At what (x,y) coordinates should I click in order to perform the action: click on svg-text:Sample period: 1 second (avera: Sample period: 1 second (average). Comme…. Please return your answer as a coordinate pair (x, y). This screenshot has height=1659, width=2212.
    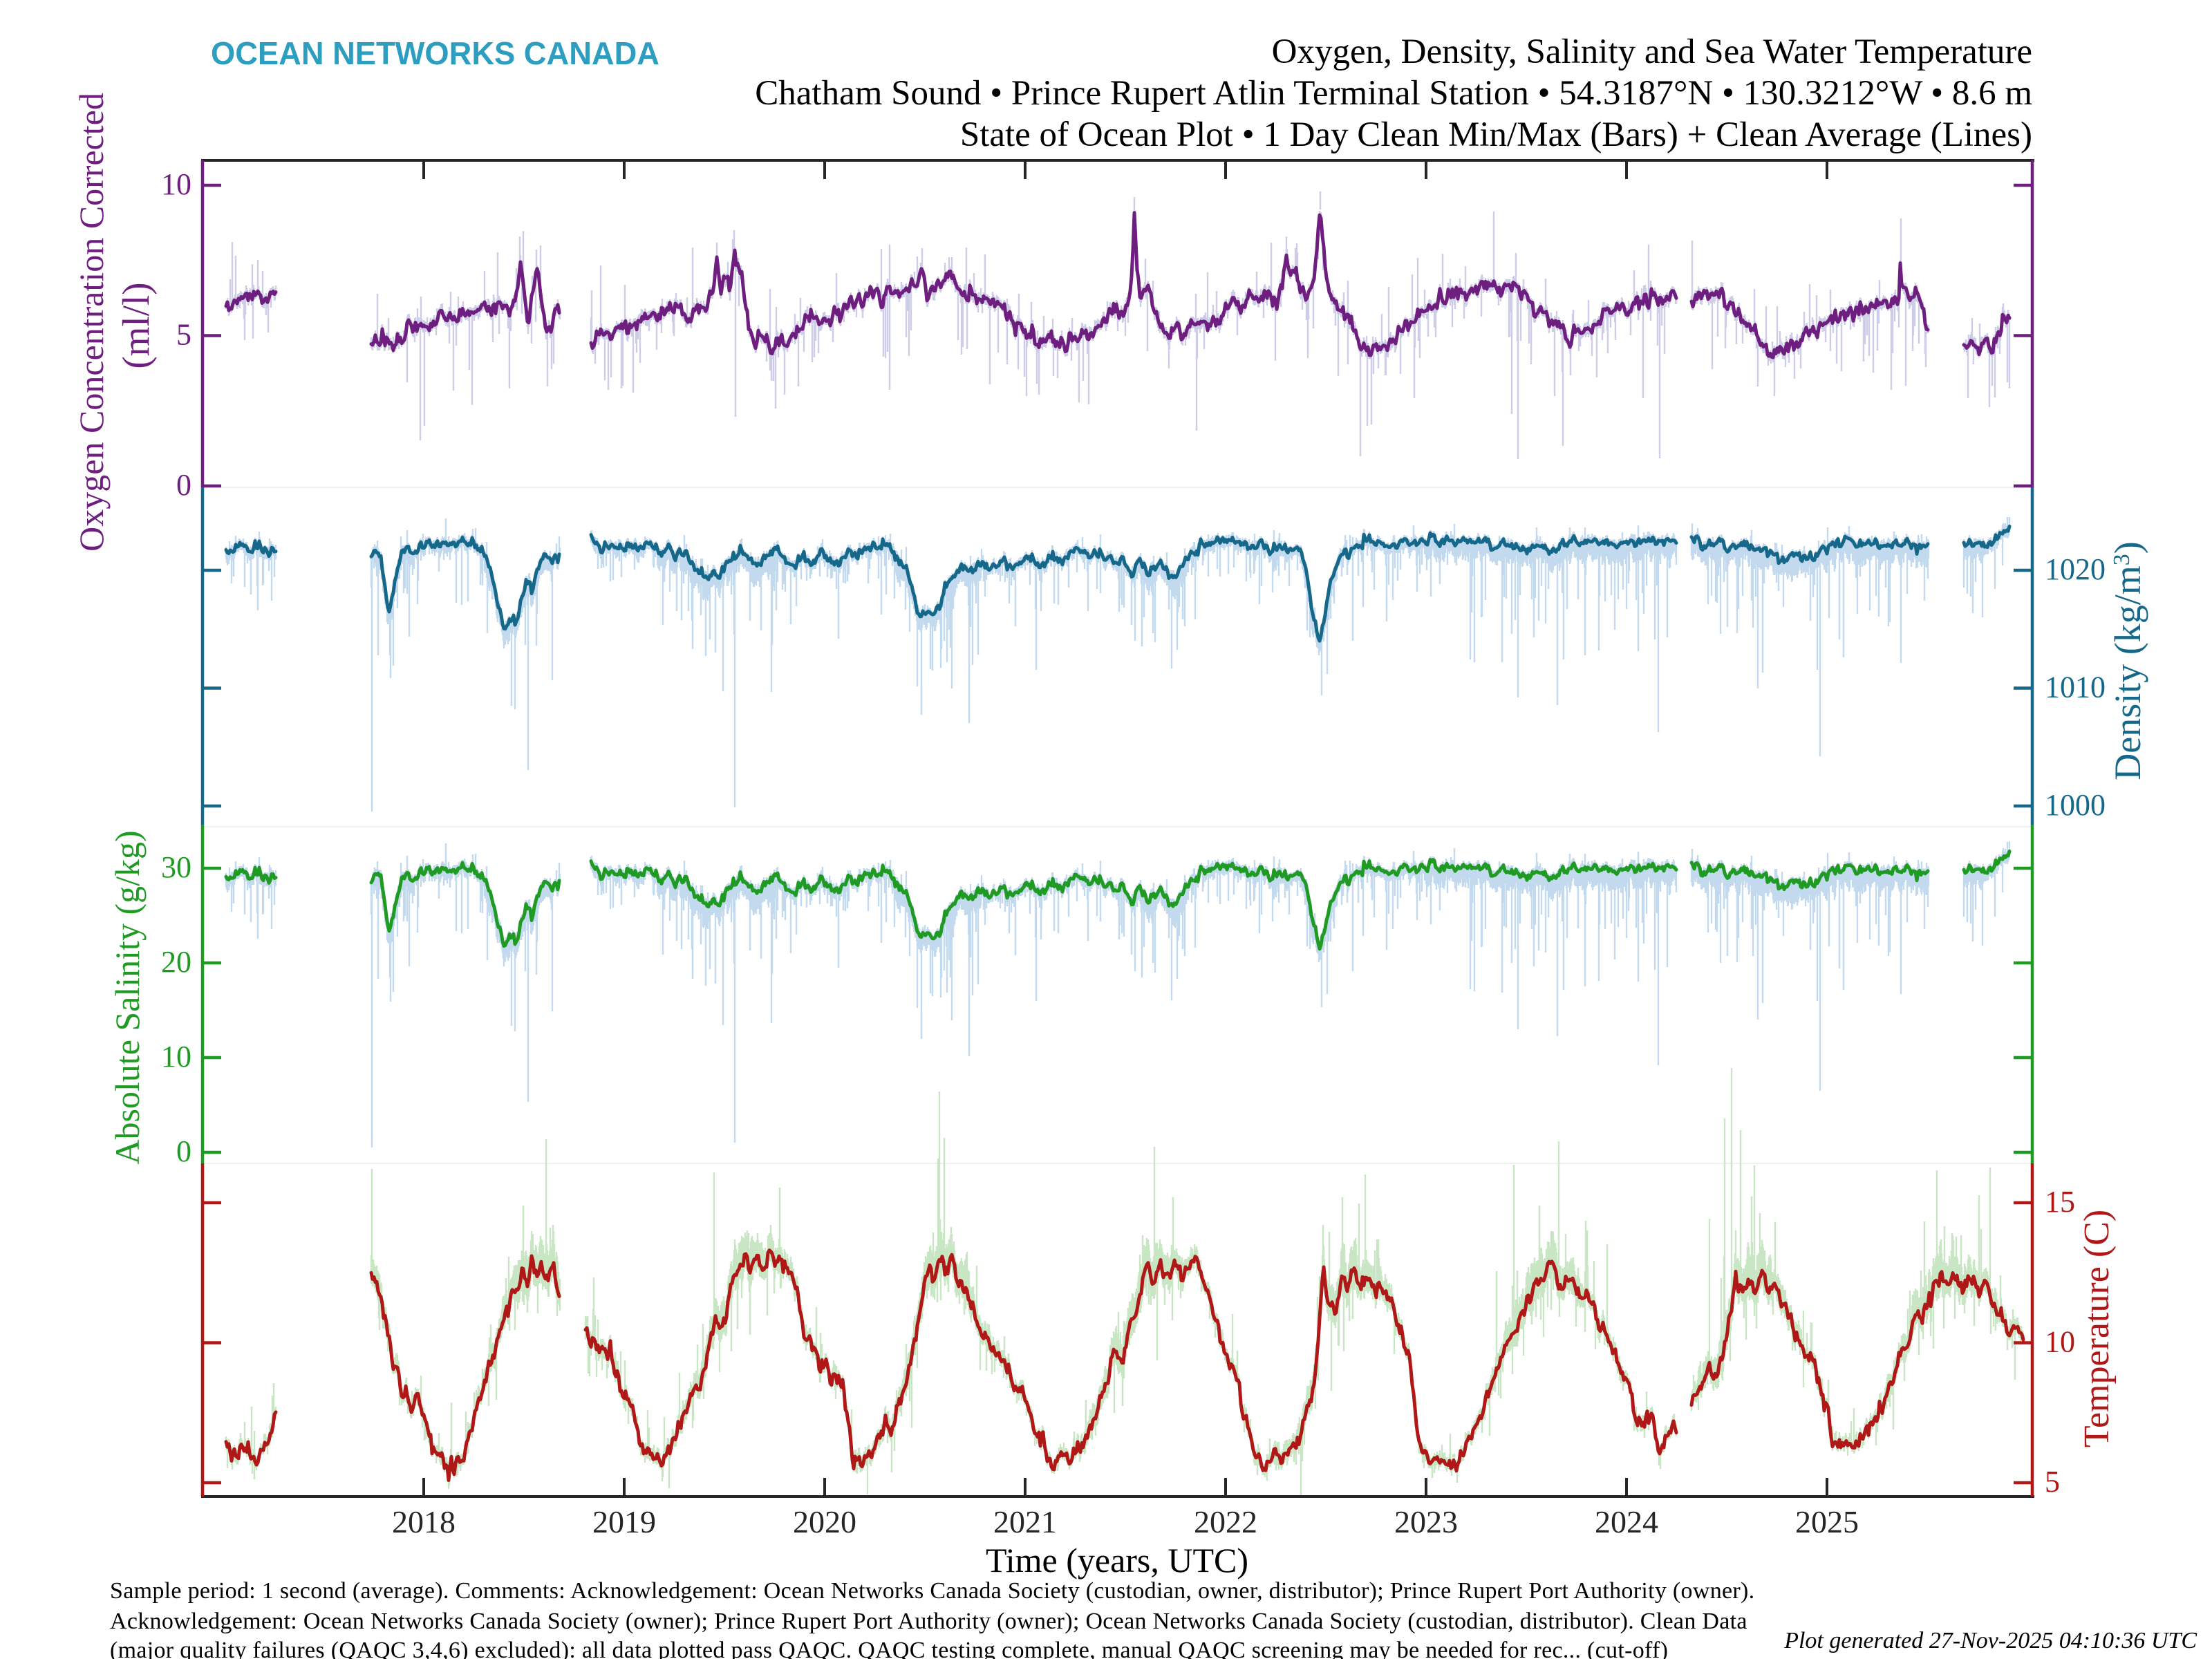
    Looking at the image, I should click on (932, 1591).